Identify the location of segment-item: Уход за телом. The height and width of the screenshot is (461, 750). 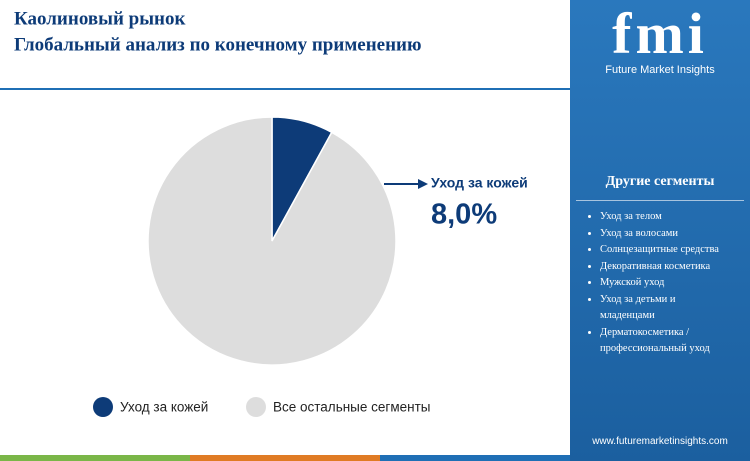
(666, 217).